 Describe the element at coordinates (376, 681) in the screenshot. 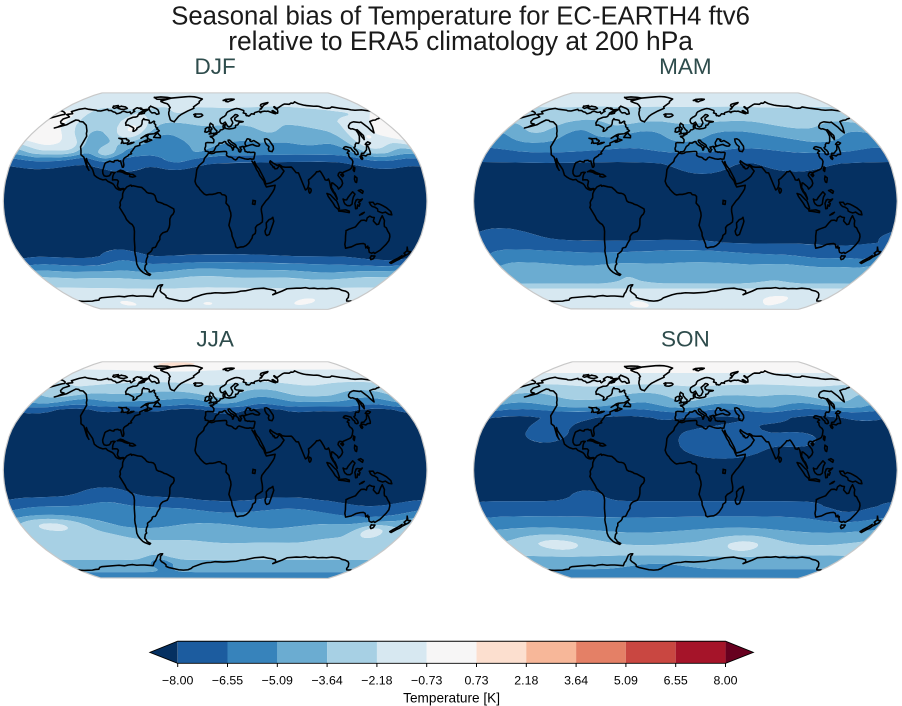

I see `svg-text: −2.18` at that location.